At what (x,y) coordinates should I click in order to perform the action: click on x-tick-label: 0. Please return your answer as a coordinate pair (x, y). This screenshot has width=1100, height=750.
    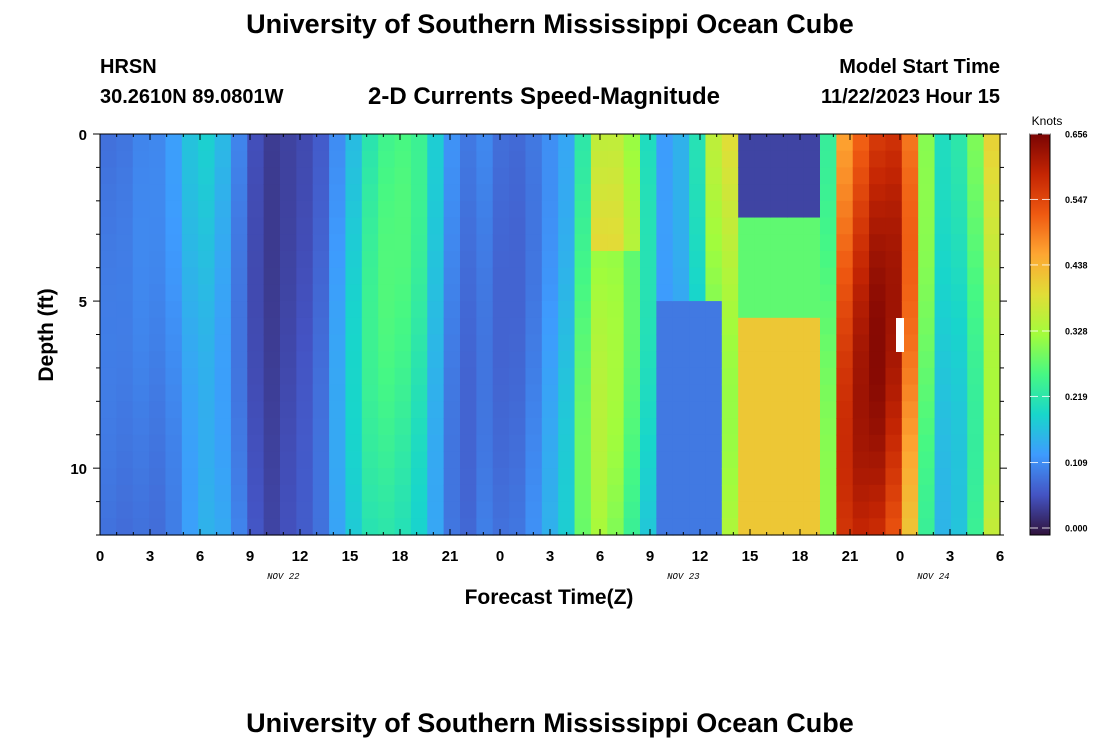
    Looking at the image, I should click on (100, 556).